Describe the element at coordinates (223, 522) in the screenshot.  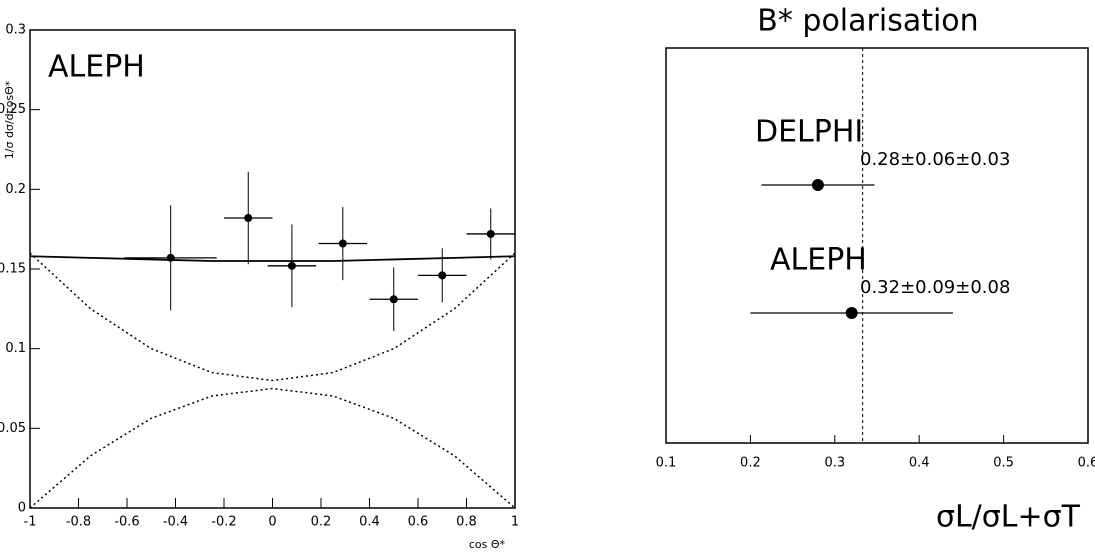
I see `x-tick-label: -0.2` at that location.